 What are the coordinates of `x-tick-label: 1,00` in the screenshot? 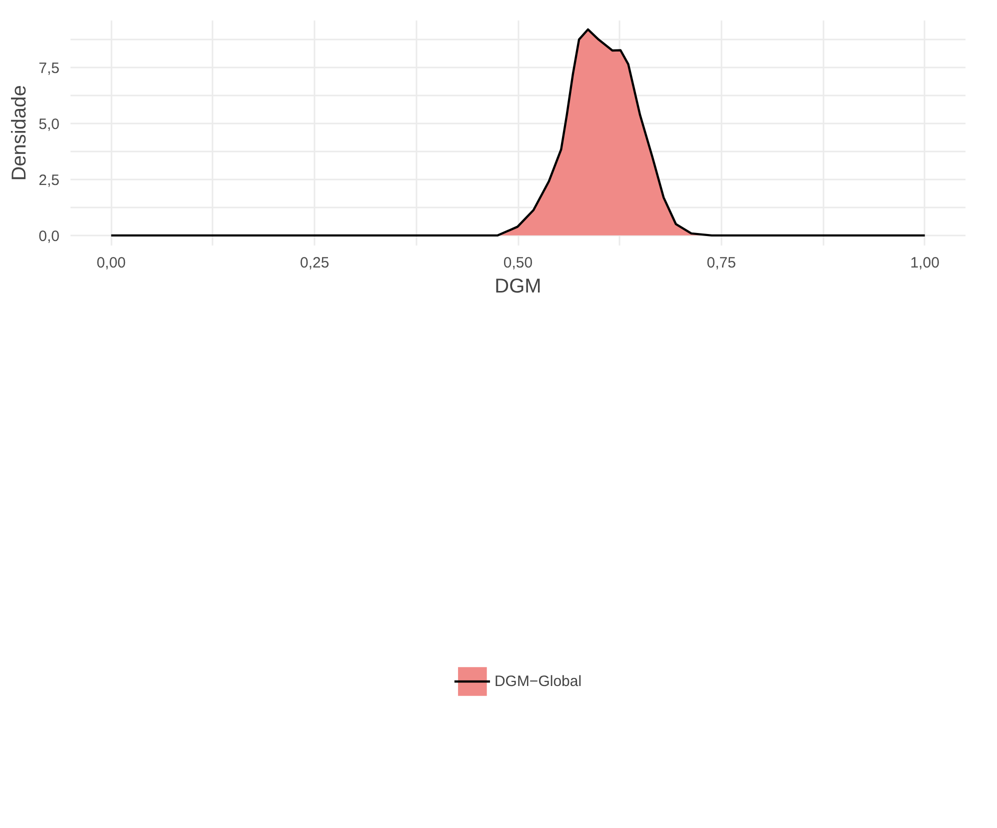 It's located at (925, 263).